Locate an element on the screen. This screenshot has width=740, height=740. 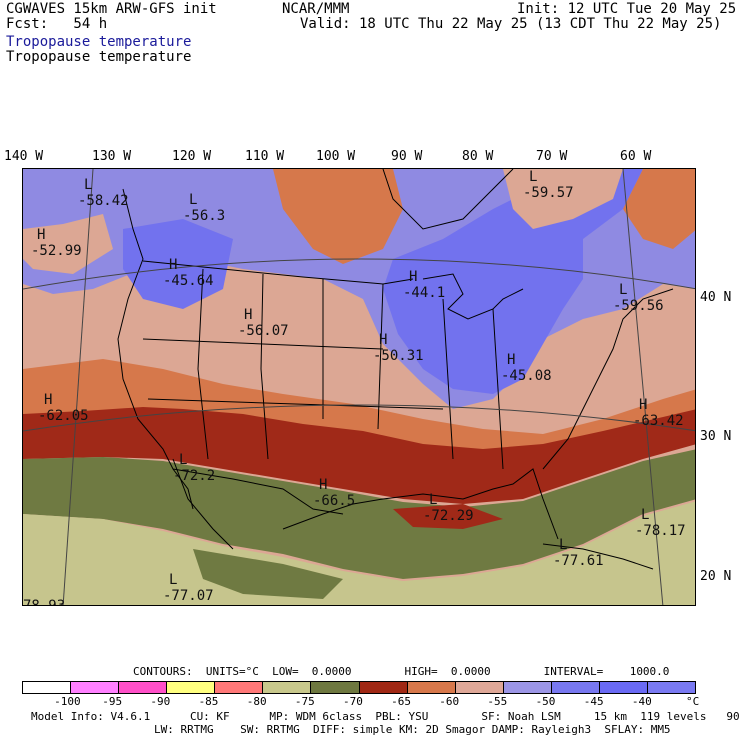
extremum-value: -56.07 is located at coordinates (263, 331).